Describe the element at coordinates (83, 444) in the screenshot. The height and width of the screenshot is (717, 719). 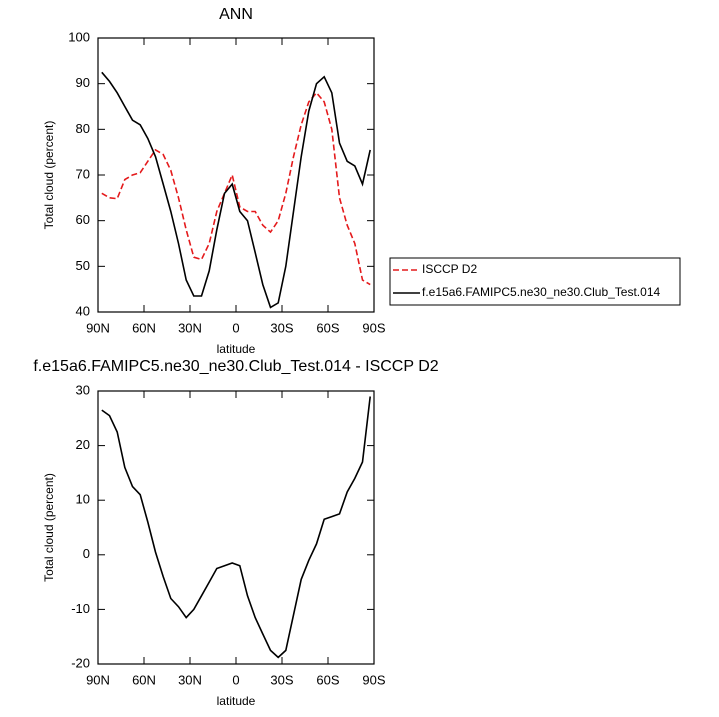
I see `y-tick-label: 20` at that location.